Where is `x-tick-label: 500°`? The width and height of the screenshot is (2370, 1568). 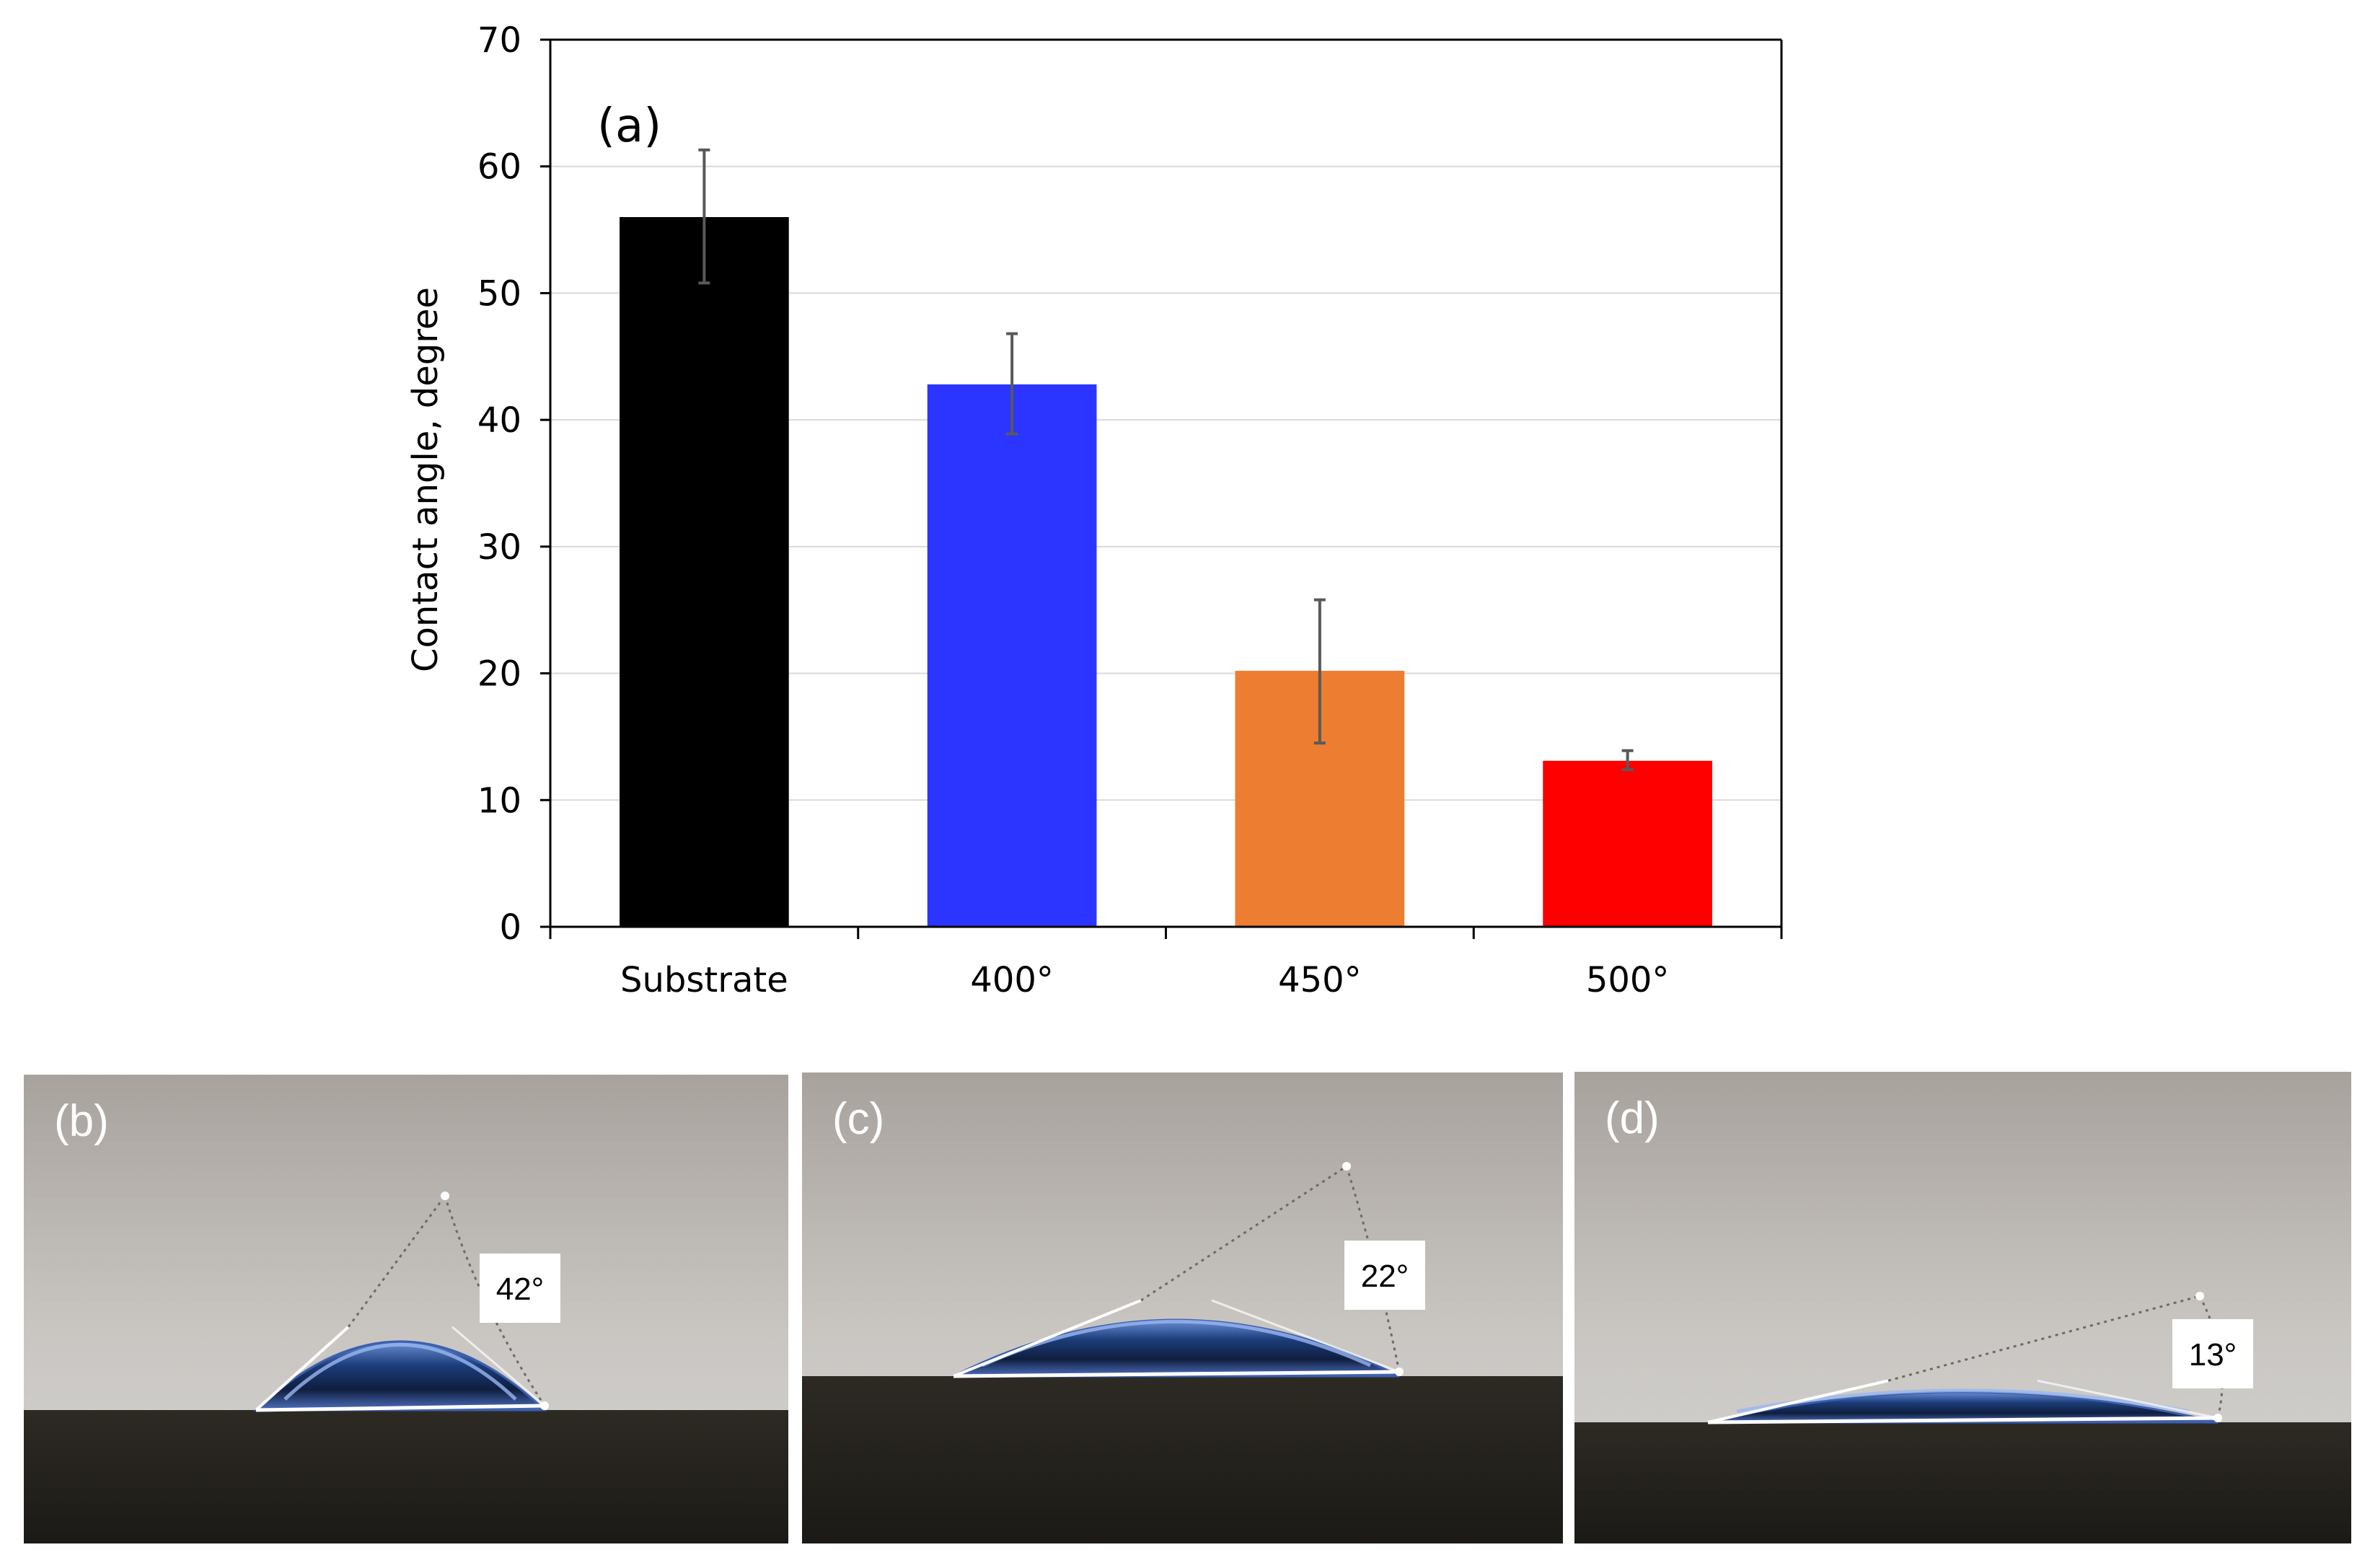 x-tick-label: 500° is located at coordinates (1628, 980).